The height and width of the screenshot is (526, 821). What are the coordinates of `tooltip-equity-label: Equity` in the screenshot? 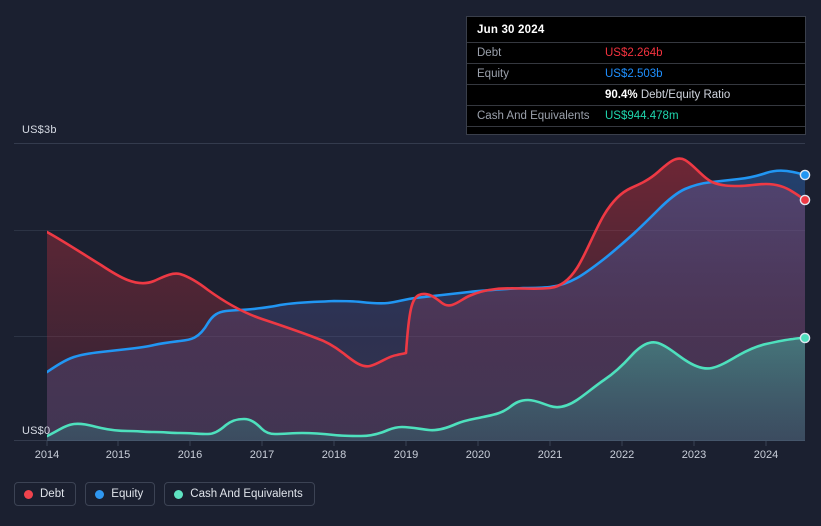 It's located at (493, 74).